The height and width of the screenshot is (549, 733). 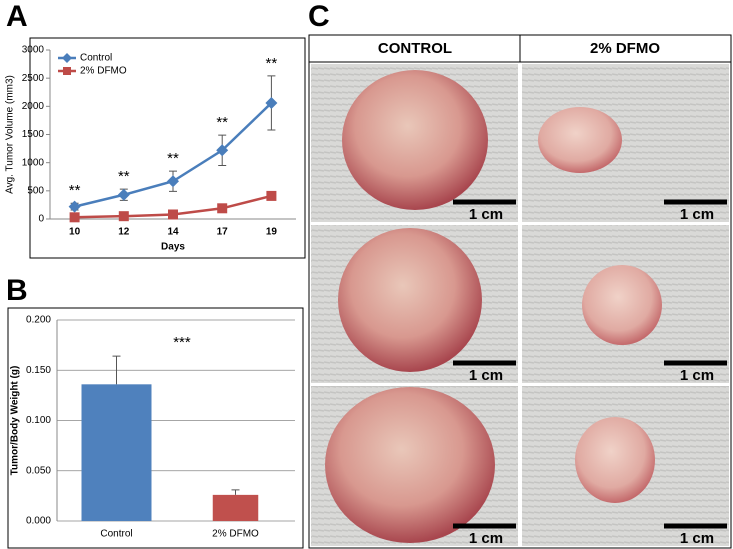 What do you see at coordinates (182, 342) in the screenshot?
I see `annotation: ***` at bounding box center [182, 342].